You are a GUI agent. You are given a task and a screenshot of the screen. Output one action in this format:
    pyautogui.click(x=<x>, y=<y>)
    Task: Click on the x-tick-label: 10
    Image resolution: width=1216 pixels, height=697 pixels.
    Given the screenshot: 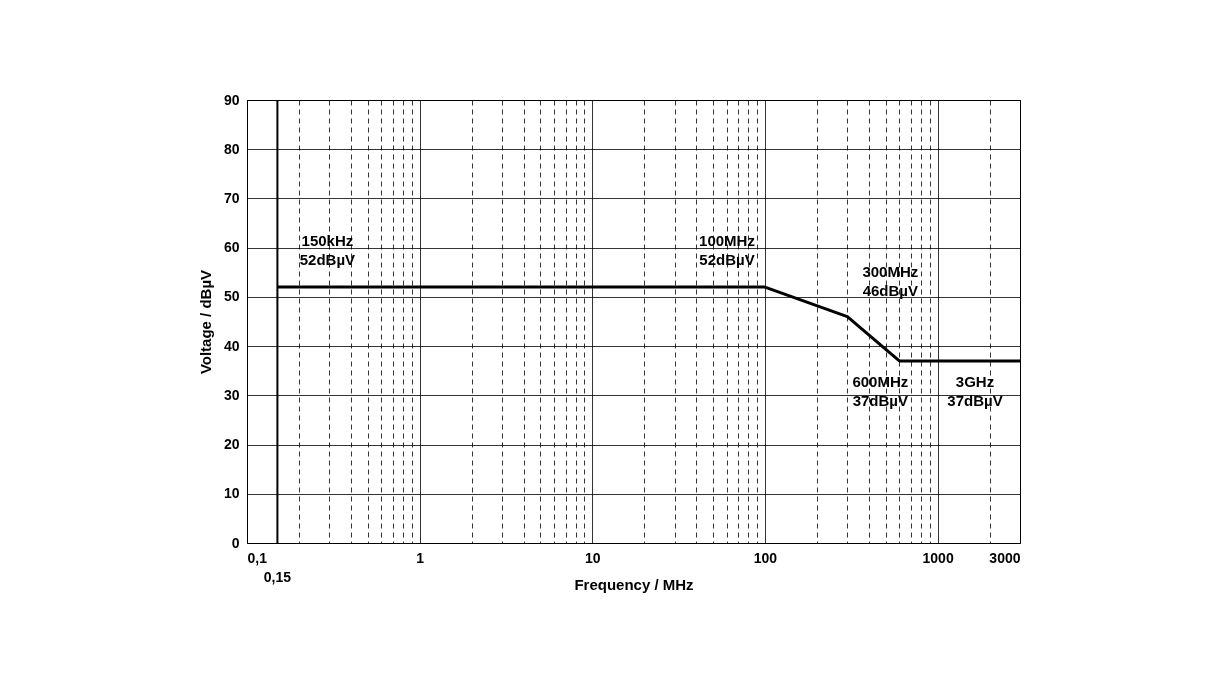 What is the action you would take?
    pyautogui.click(x=593, y=557)
    